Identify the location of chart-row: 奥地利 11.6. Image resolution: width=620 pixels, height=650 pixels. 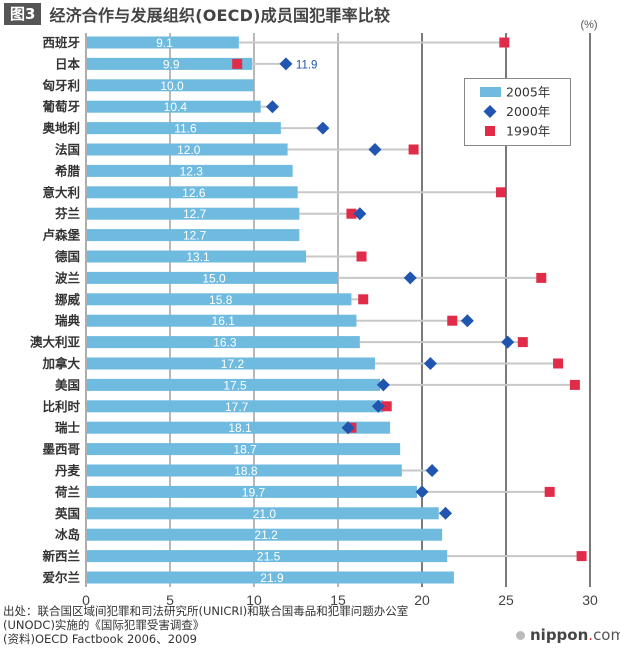
(186, 128).